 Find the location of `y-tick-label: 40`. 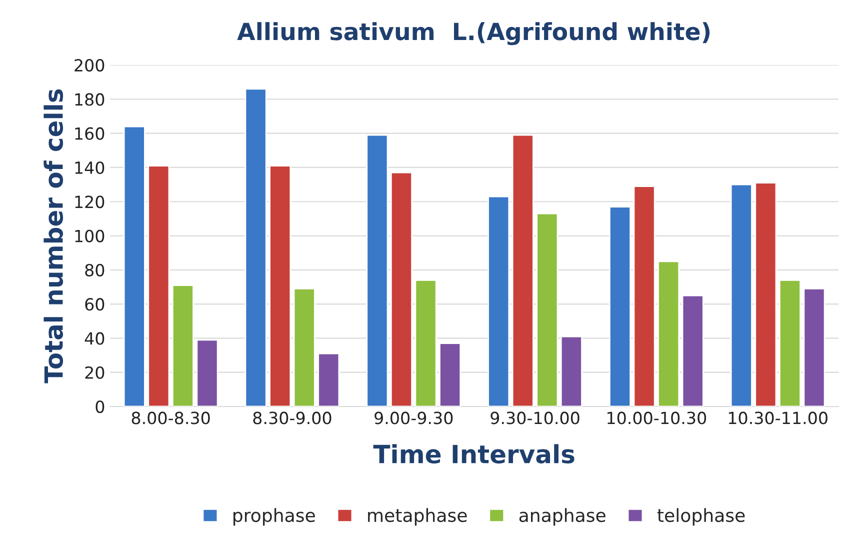

y-tick-label: 40 is located at coordinates (94, 338).